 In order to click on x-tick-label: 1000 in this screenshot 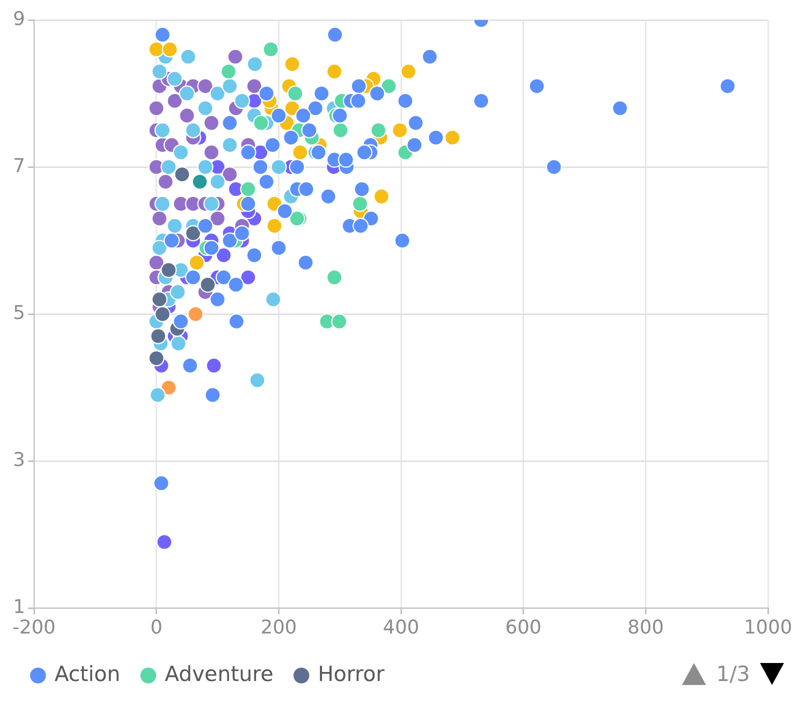, I will do `click(768, 627)`.